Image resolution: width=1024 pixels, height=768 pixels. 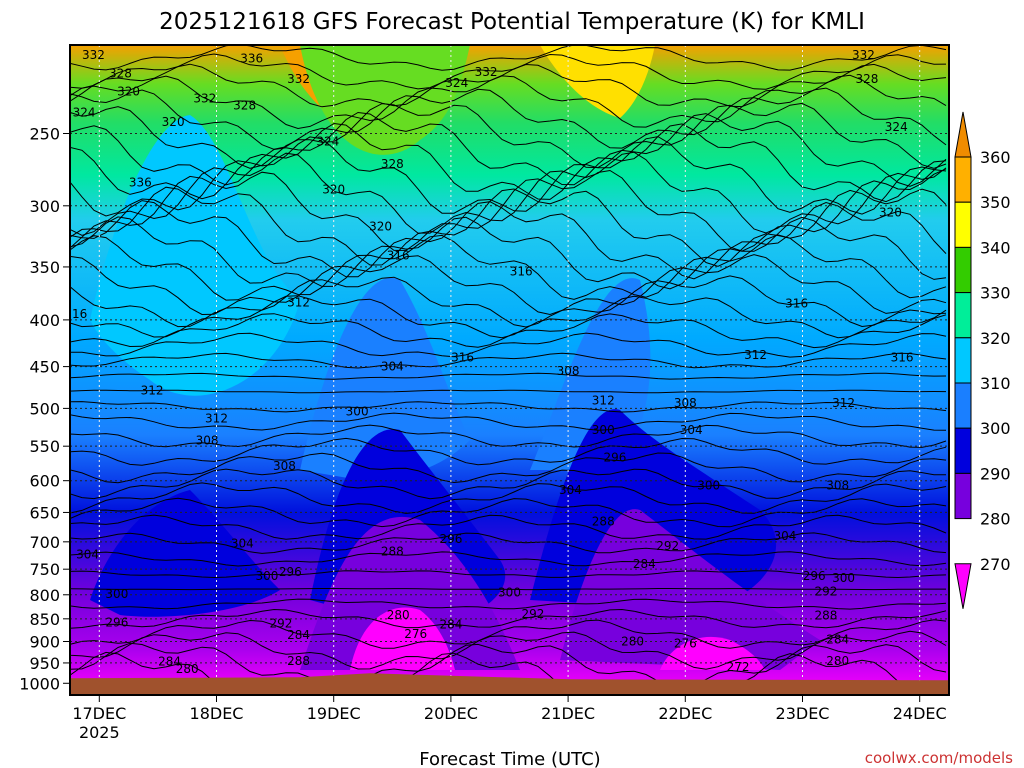 I want to click on y-tick-label: 400, so click(x=44, y=320).